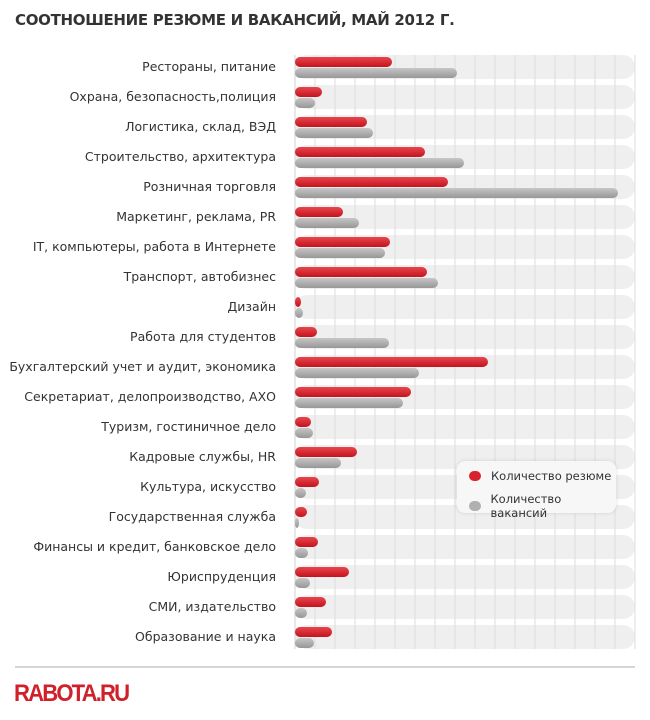  Describe the element at coordinates (325, 667) in the screenshot. I see `divider` at that location.